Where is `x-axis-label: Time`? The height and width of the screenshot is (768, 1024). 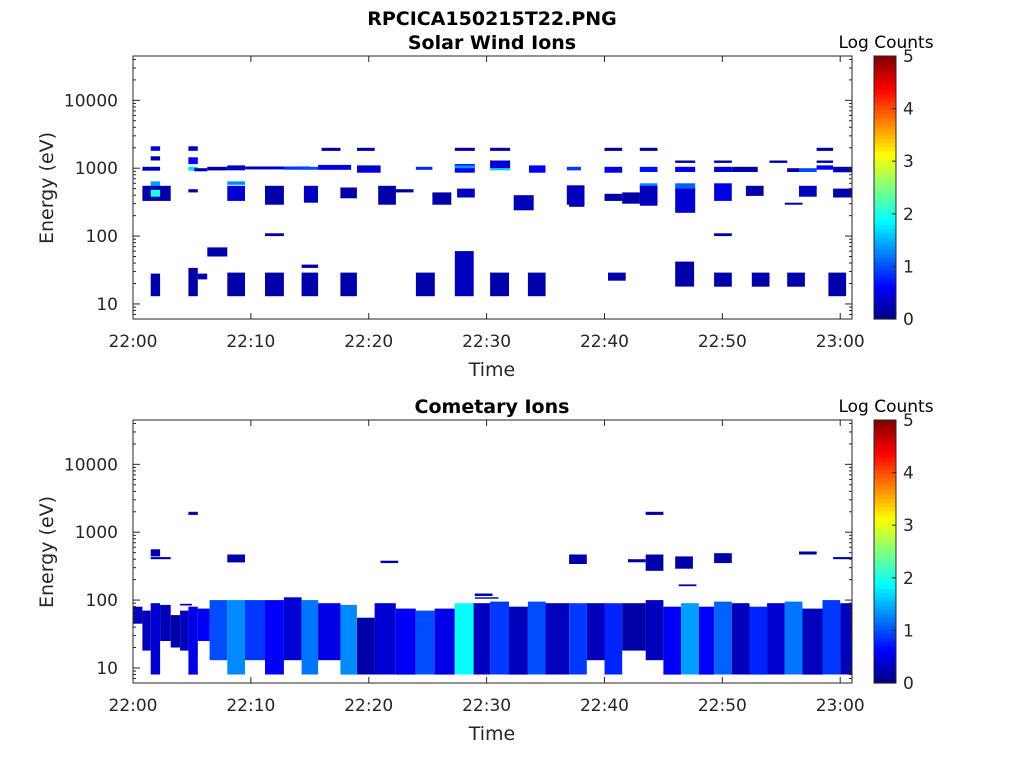
x-axis-label: Time is located at coordinates (492, 370).